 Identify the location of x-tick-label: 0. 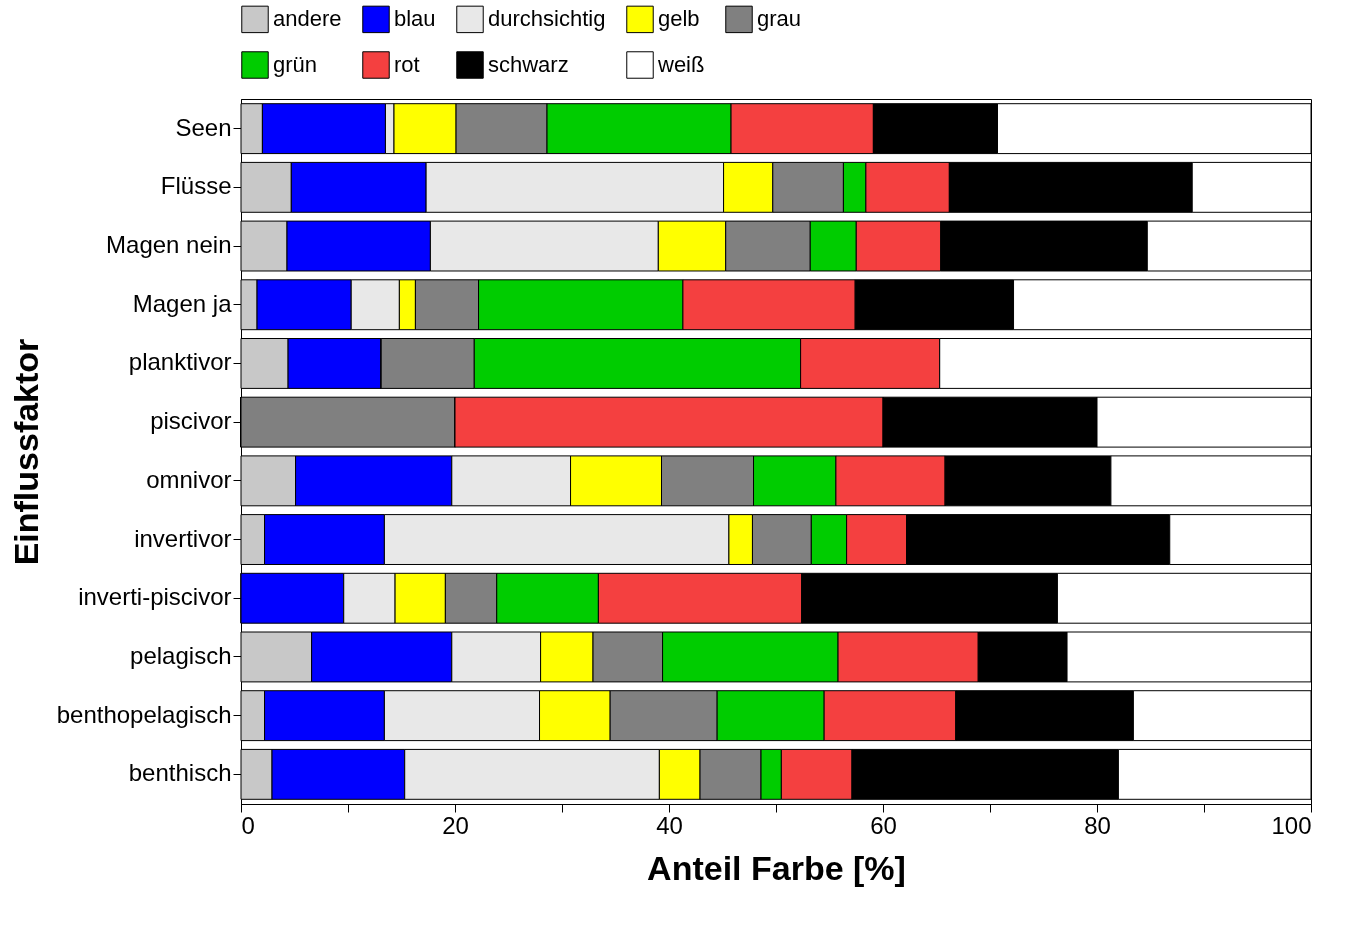
(248, 825).